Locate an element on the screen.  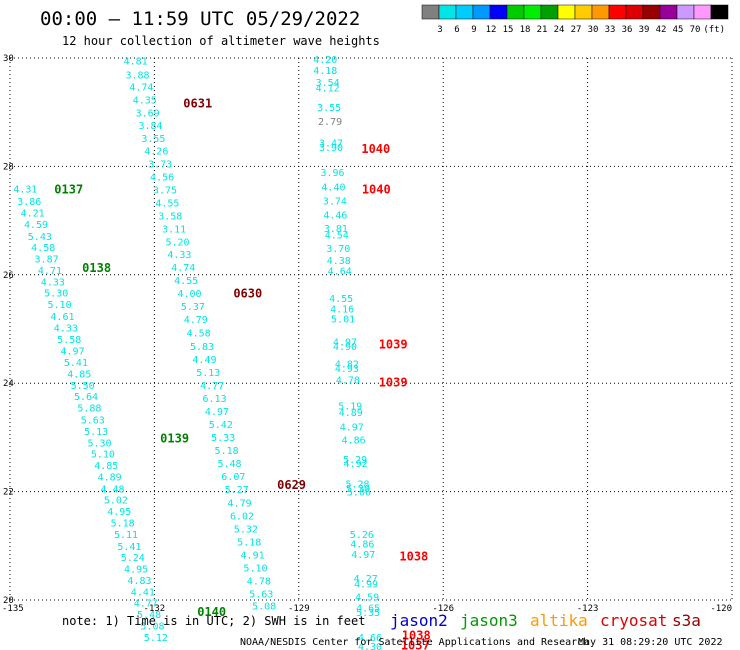
wave-height-value: 5.37 is located at coordinates (193, 307).